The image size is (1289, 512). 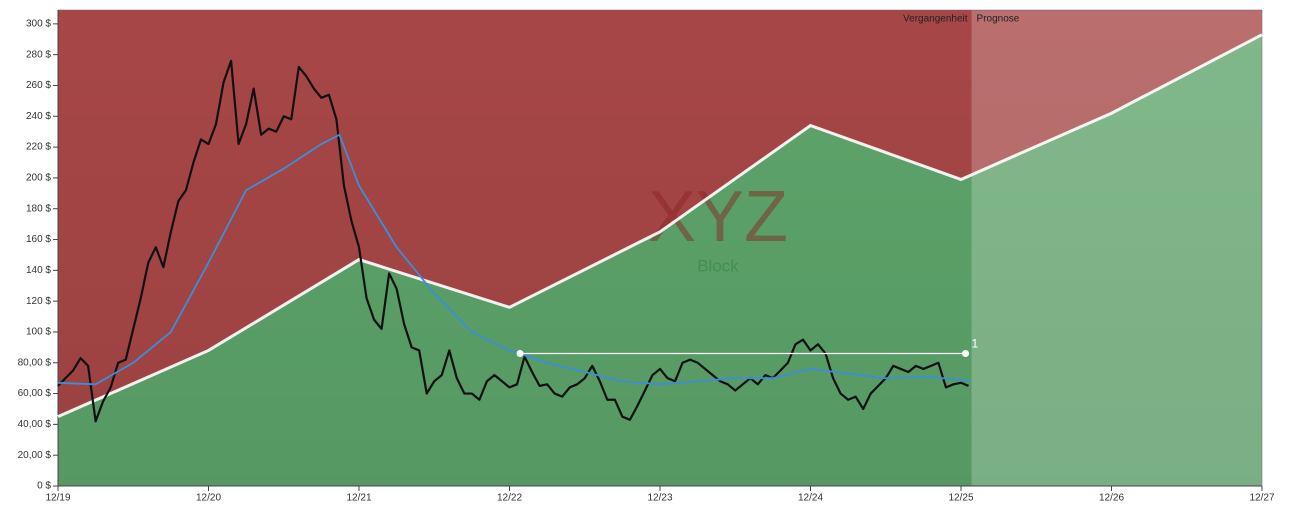 What do you see at coordinates (38, 208) in the screenshot?
I see `y-tick-label: 180 $` at bounding box center [38, 208].